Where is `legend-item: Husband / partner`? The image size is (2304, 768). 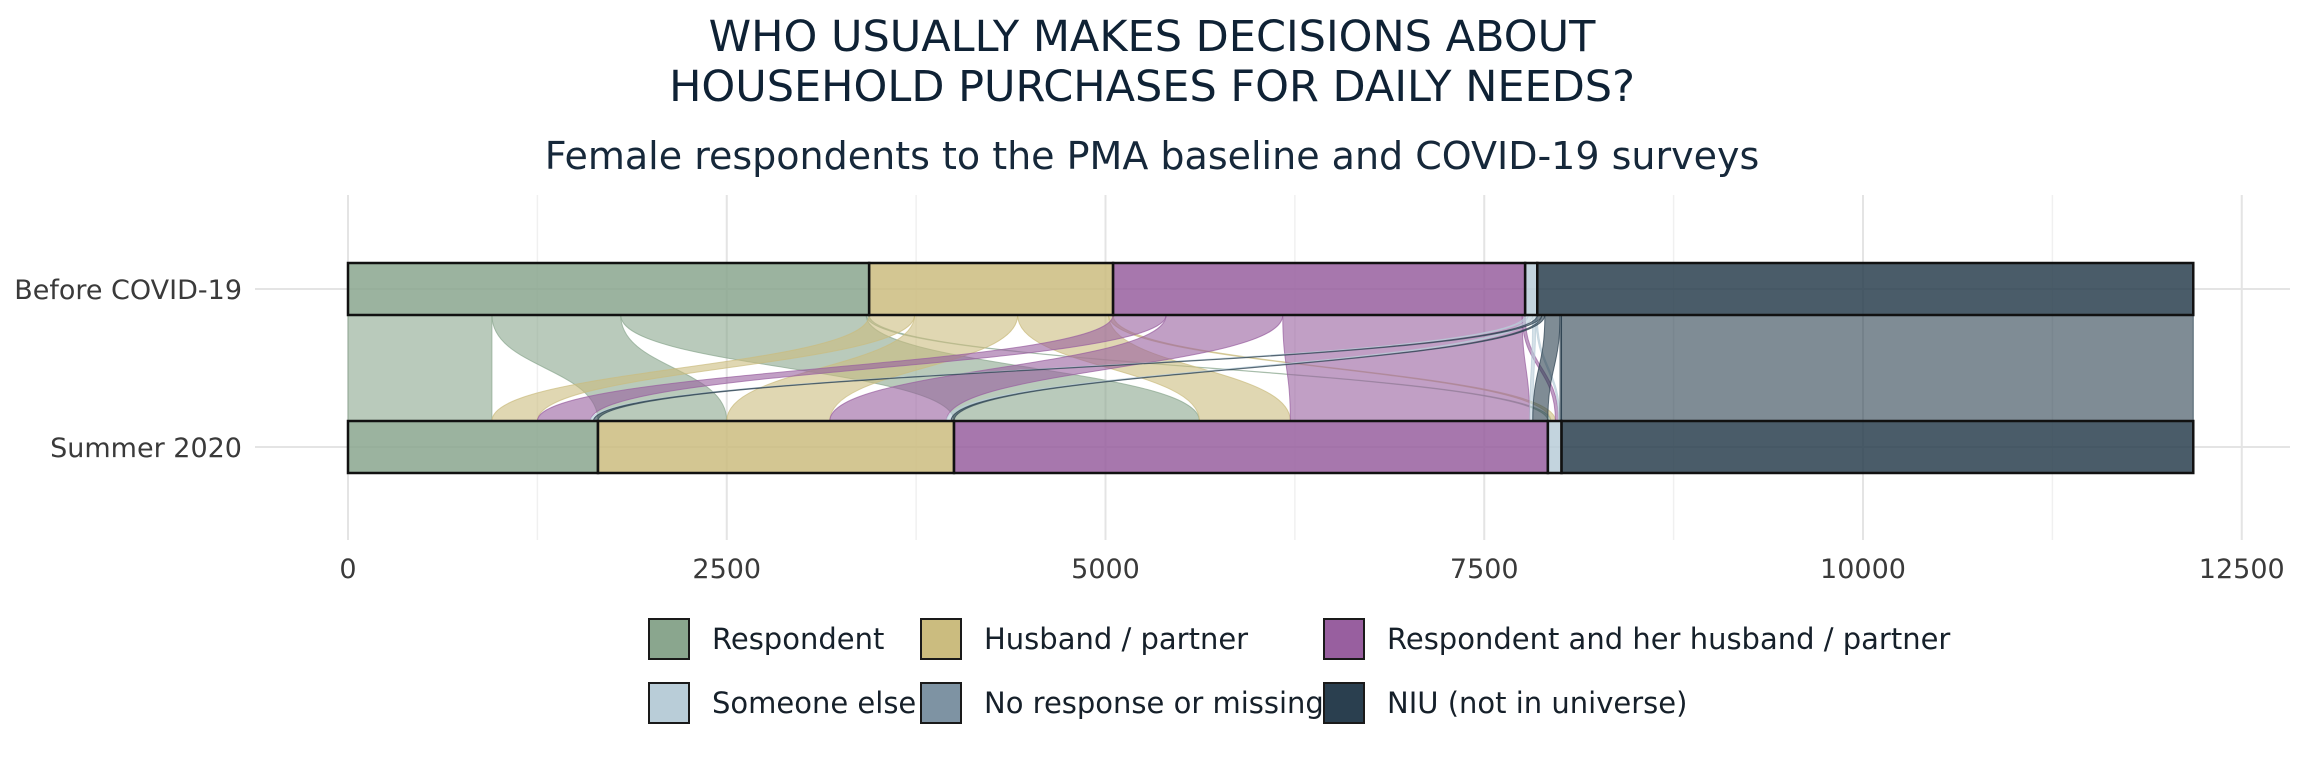 legend-item: Husband / partner is located at coordinates (1084, 639).